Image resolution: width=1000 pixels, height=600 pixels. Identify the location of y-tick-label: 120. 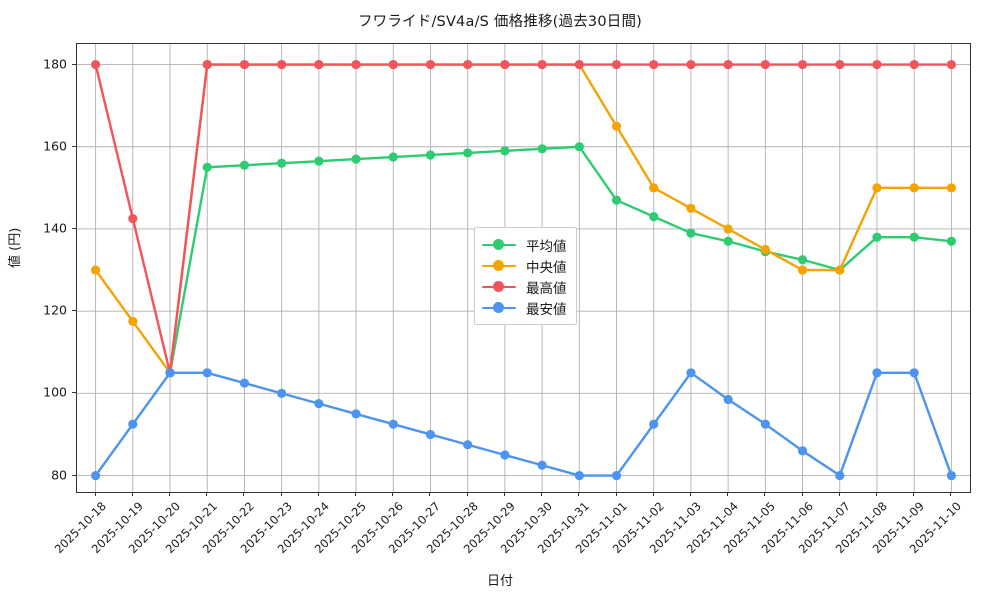
(55, 310).